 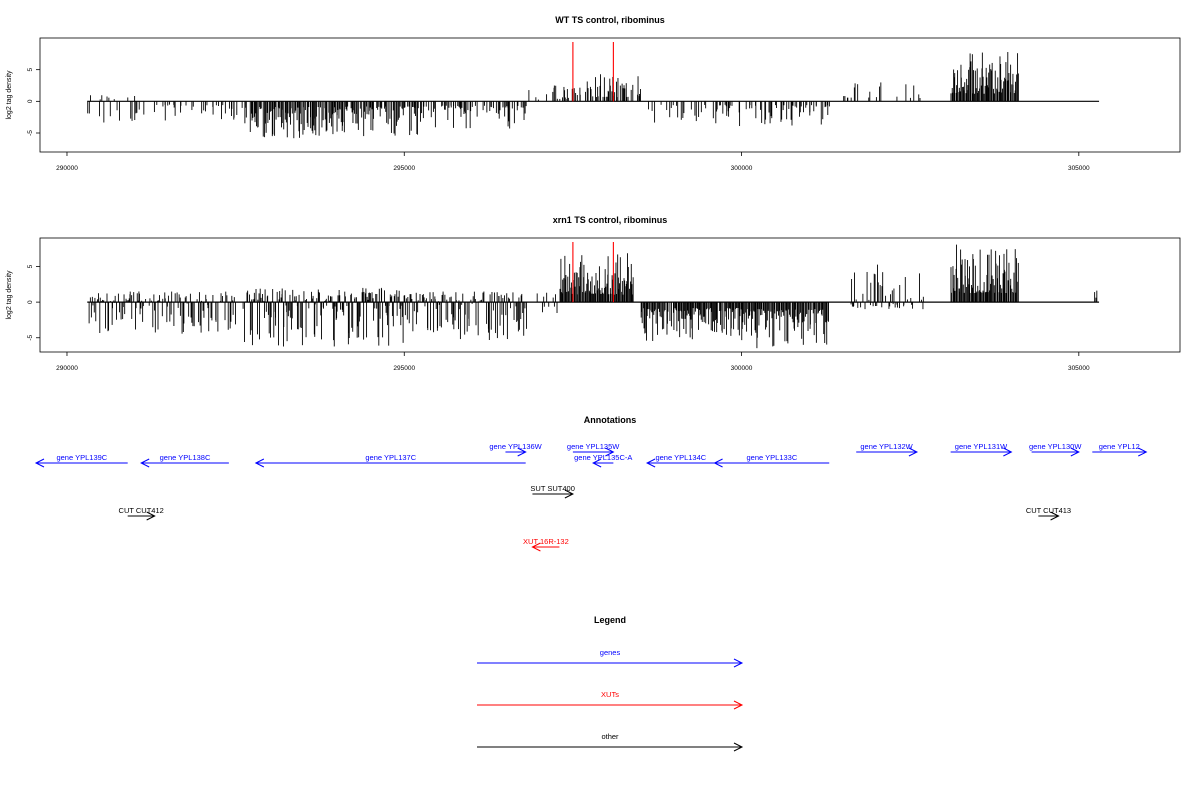 I want to click on annotations-title: Annotations, so click(x=610, y=420).